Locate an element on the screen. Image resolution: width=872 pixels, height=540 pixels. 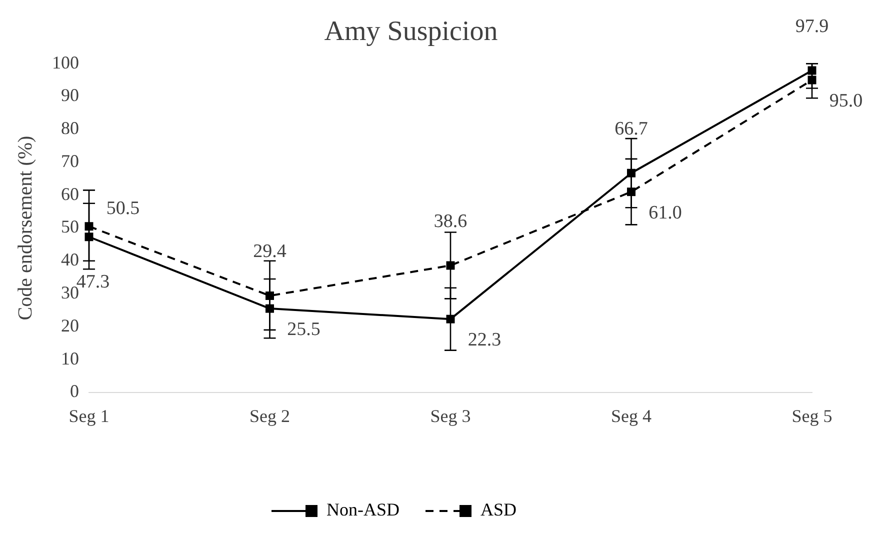
y-tick-label: 100 is located at coordinates (65, 62).